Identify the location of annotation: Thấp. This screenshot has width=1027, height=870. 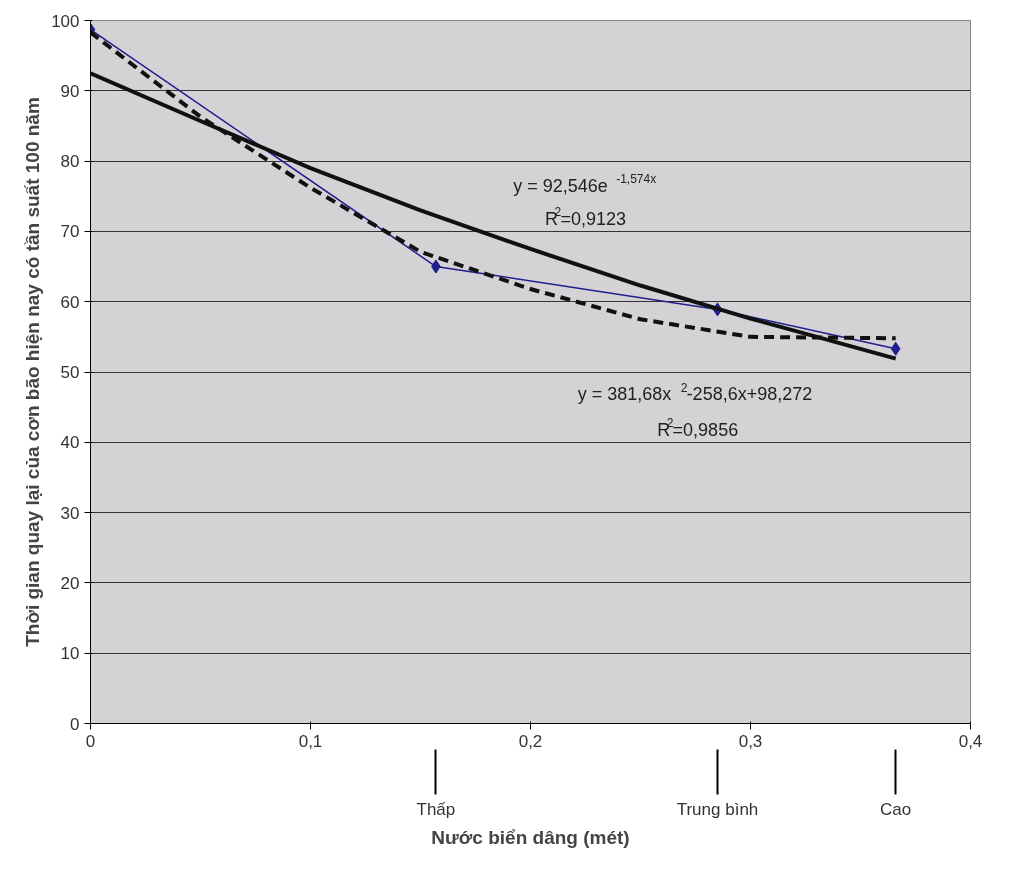
(436, 809).